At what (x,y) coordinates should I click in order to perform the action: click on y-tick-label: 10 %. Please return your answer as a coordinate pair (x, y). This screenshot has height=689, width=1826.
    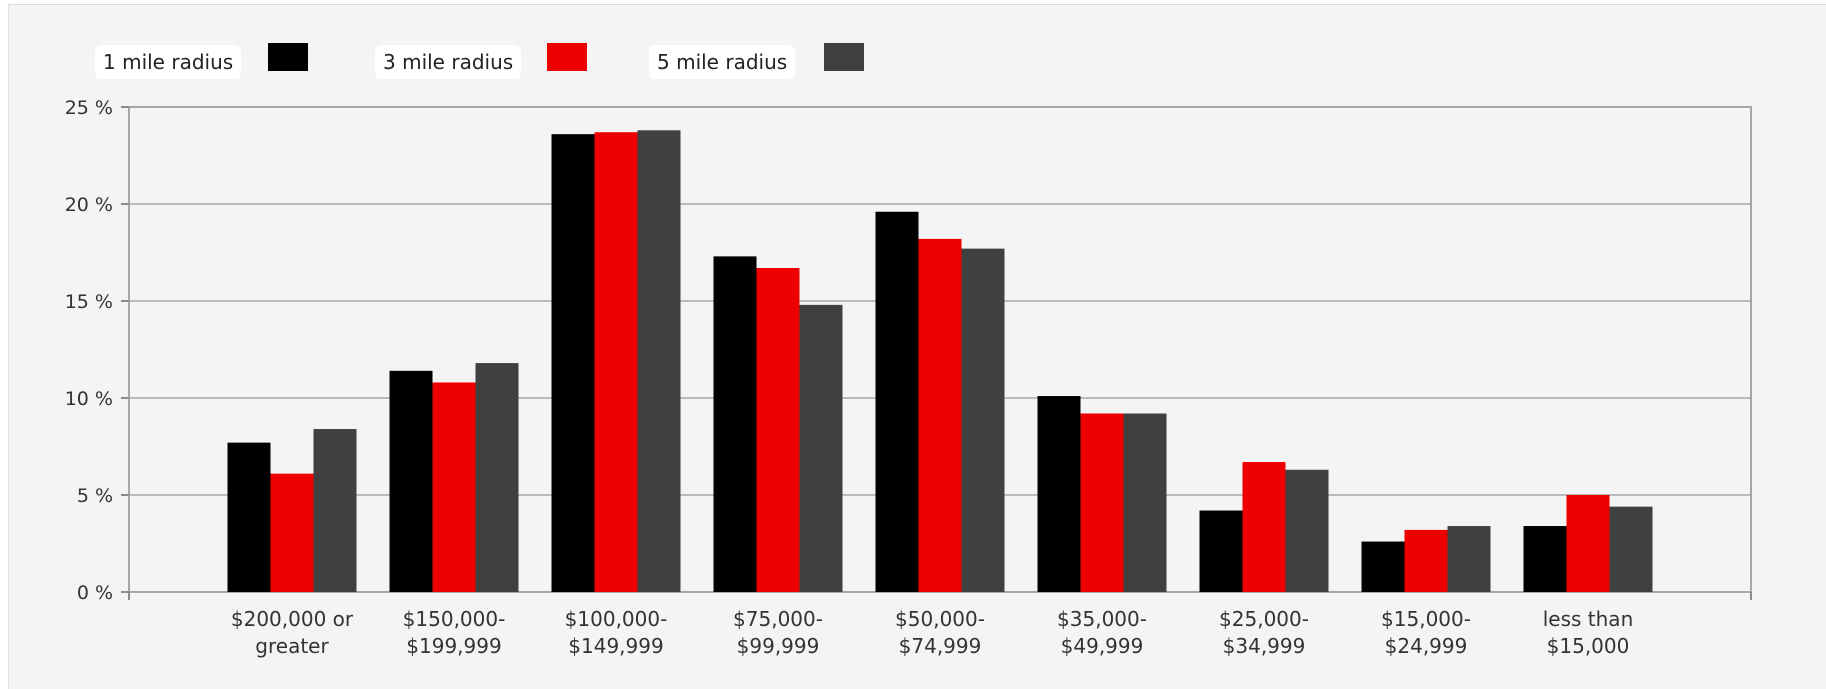
    Looking at the image, I should click on (89, 399).